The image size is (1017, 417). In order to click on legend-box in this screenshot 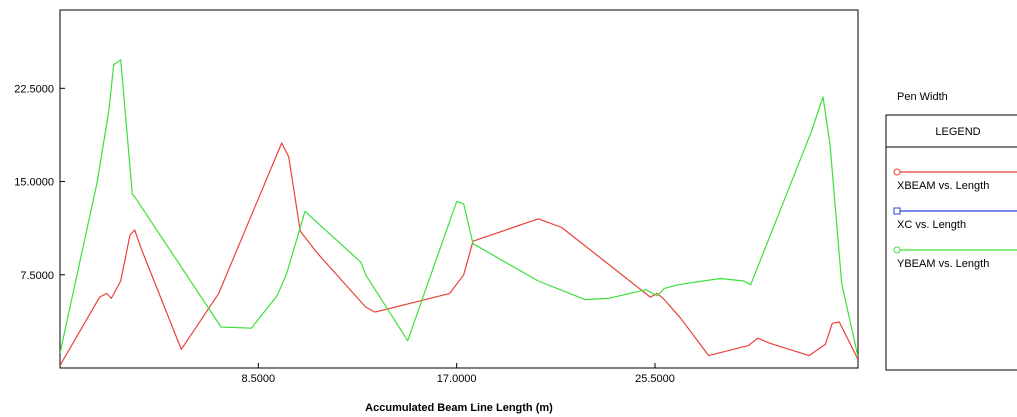, I will do `click(951, 242)`.